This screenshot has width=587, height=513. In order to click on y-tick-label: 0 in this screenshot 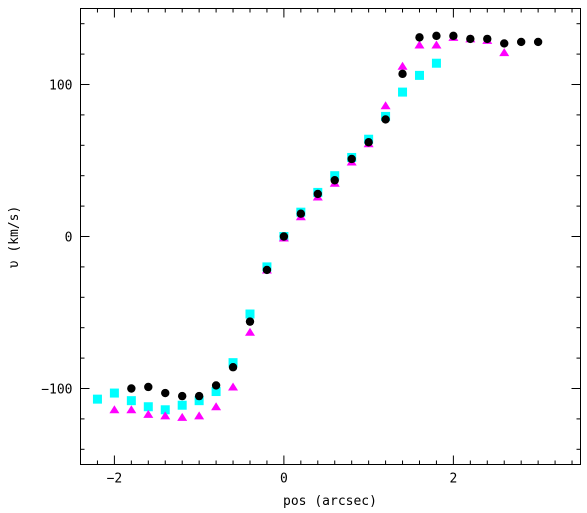, I will do `click(69, 238)`.